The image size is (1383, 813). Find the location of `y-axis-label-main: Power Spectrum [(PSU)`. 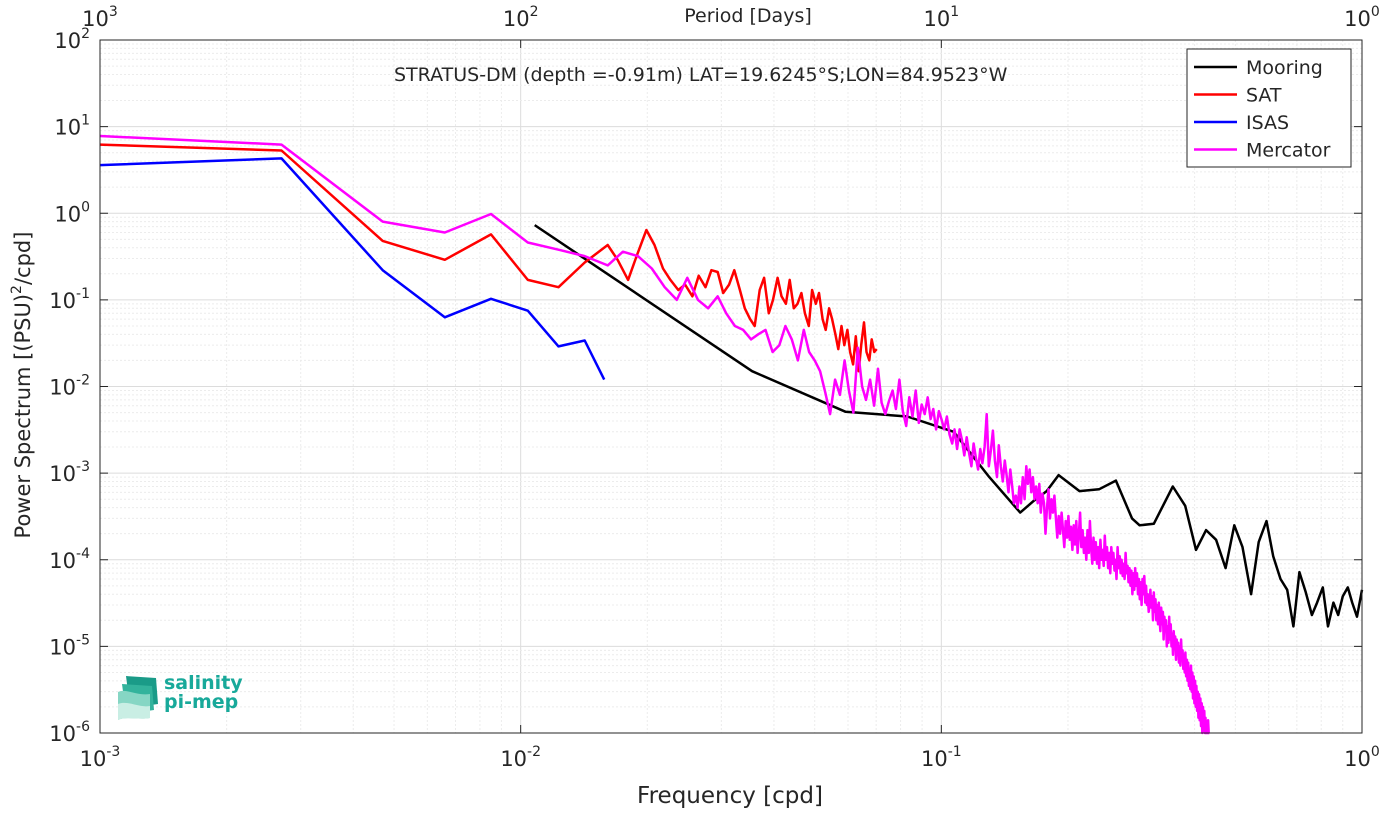

y-axis-label-main: Power Spectrum [(PSU) is located at coordinates (23, 416).